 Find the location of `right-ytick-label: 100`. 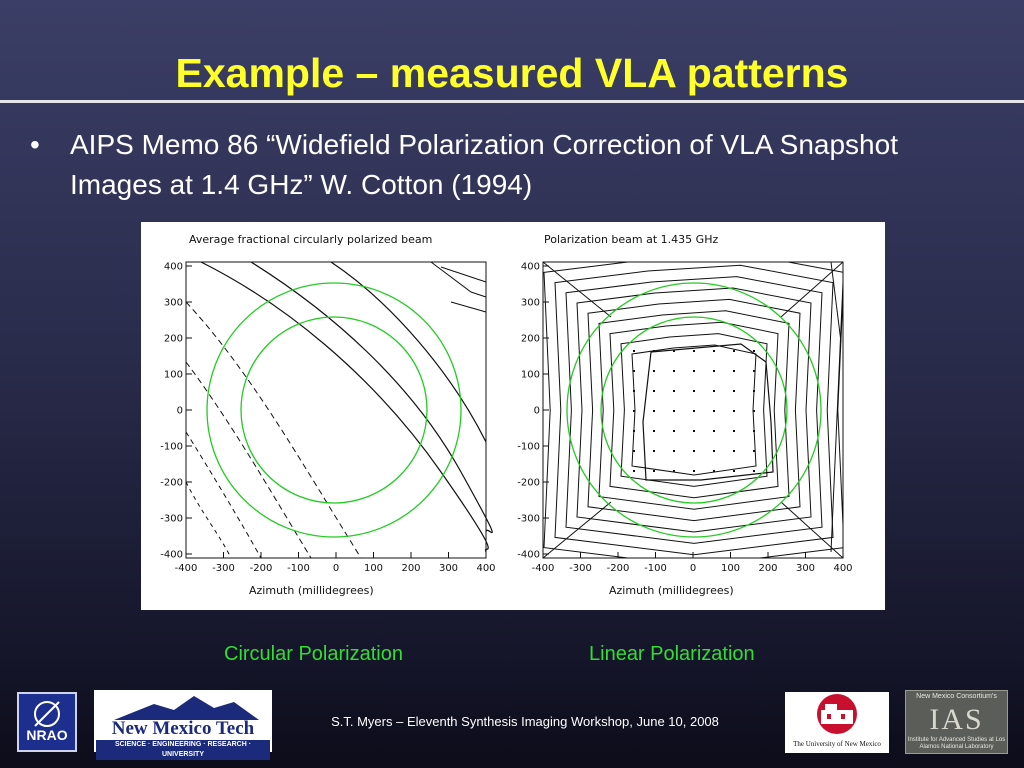

right-ytick-label: 100 is located at coordinates (530, 375).